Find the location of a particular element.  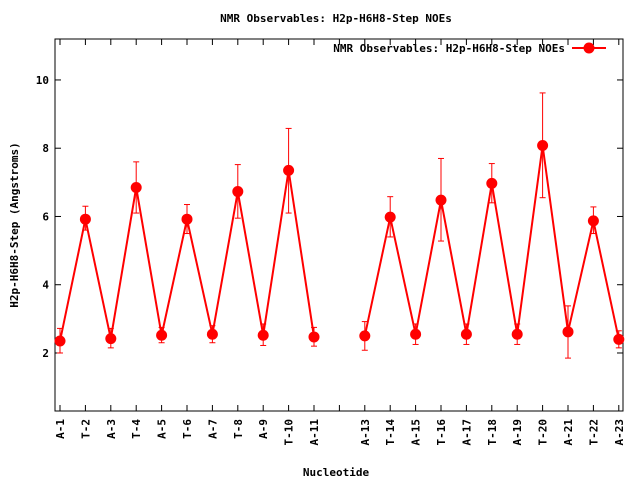

x-tick-label: T-10 is located at coordinates (289, 432).